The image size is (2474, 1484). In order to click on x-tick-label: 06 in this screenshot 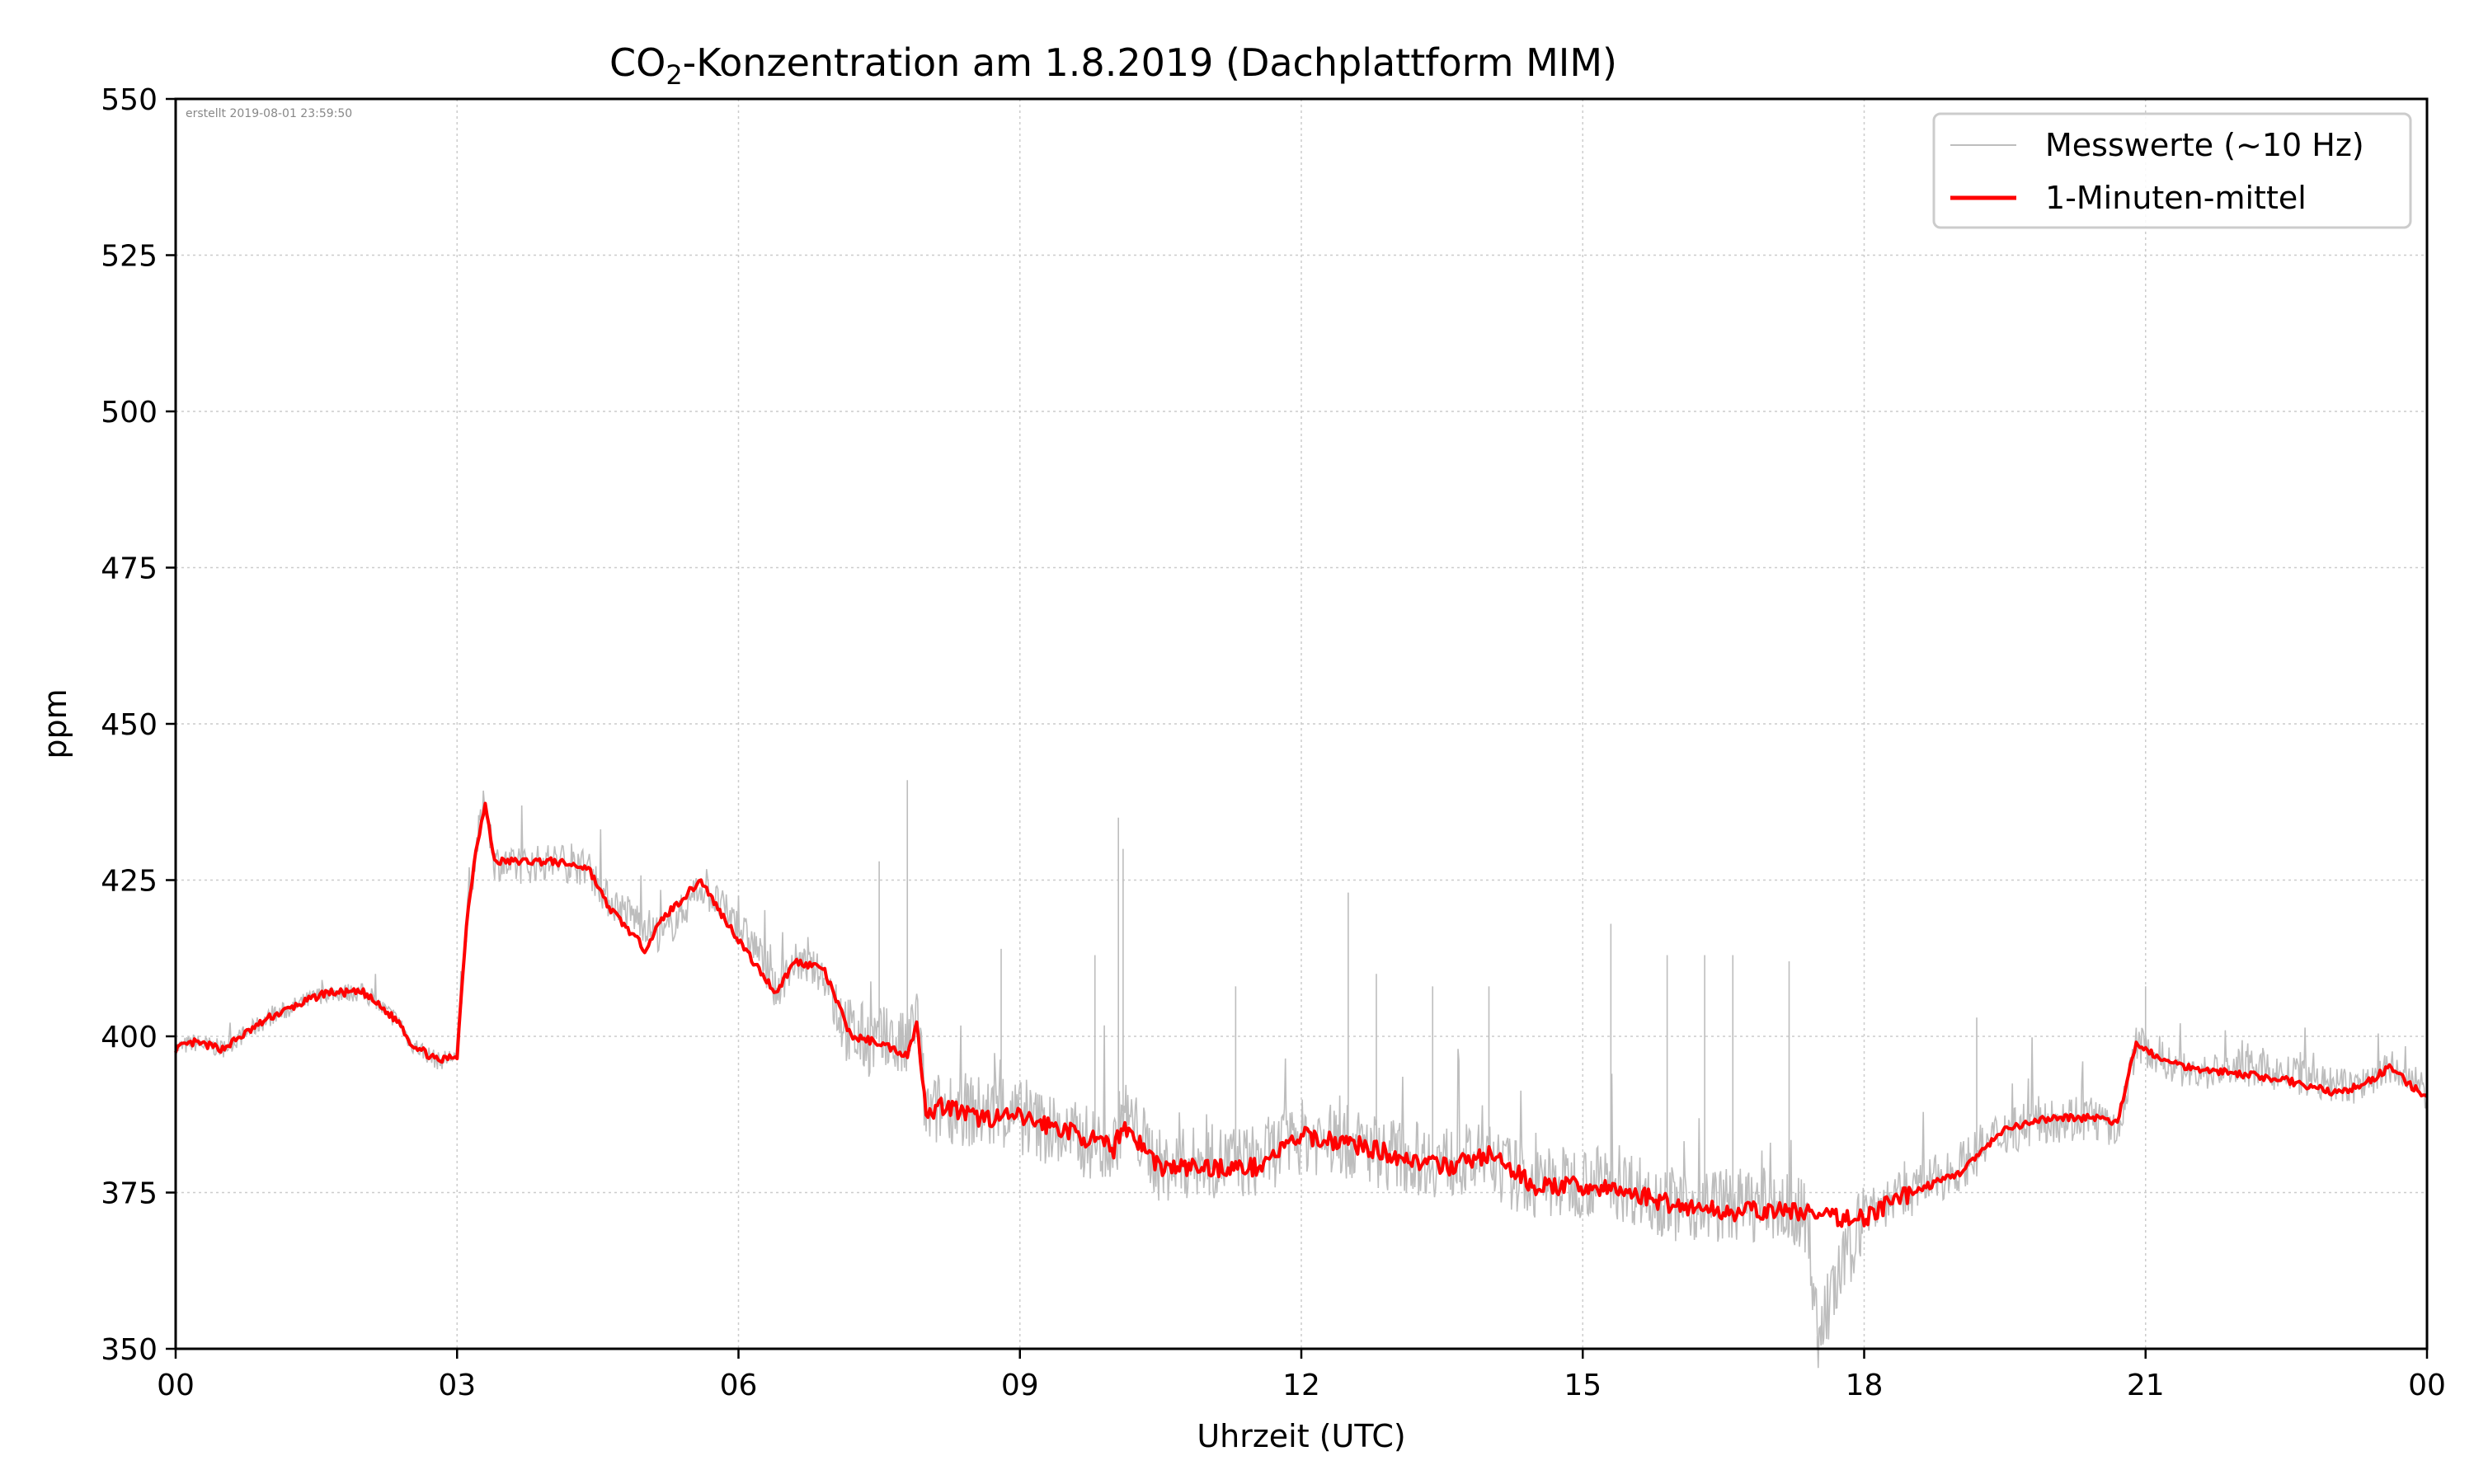, I will do `click(739, 1385)`.